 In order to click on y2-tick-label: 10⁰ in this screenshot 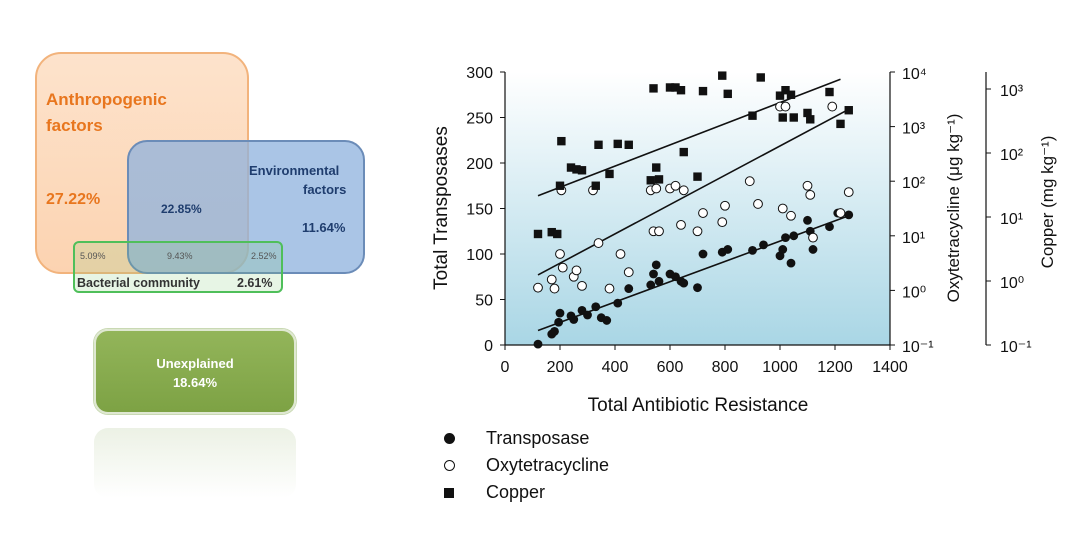, I will do `click(914, 292)`.